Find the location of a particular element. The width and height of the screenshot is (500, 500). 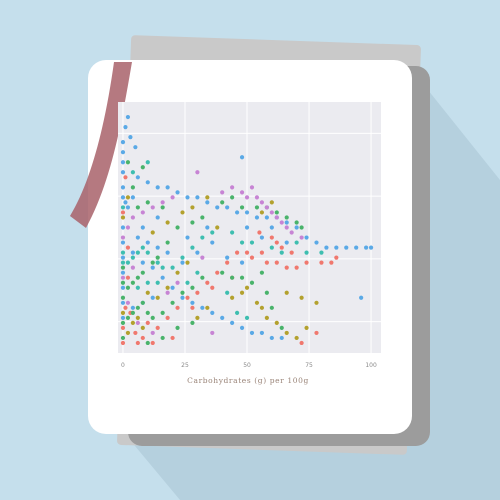

bookmark-ribbon is located at coordinates (101, 145).